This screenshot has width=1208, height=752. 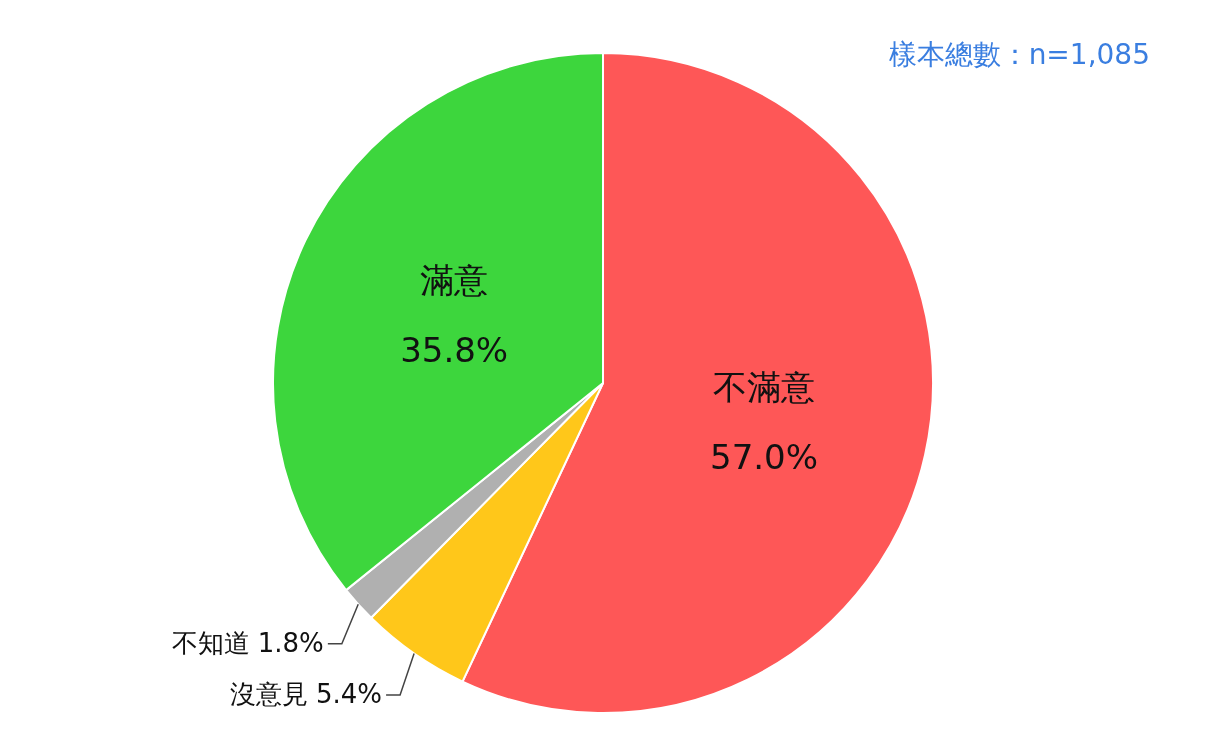 I want to click on data-label: 35.8%, so click(x=454, y=349).